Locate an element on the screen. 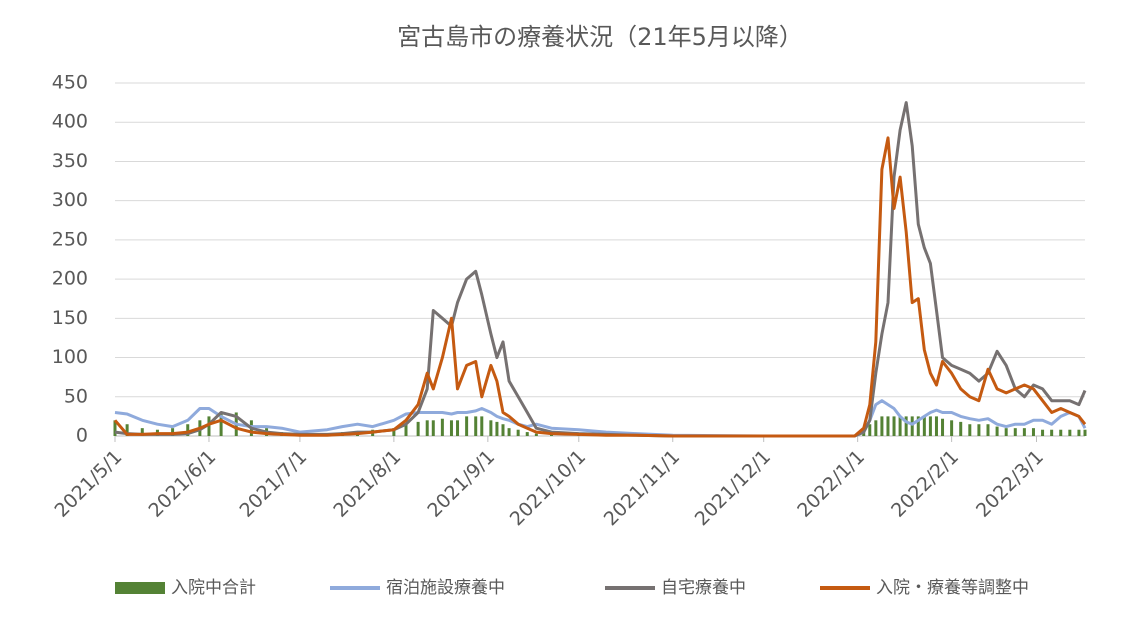  y-tick-label: 0 is located at coordinates (82, 436).